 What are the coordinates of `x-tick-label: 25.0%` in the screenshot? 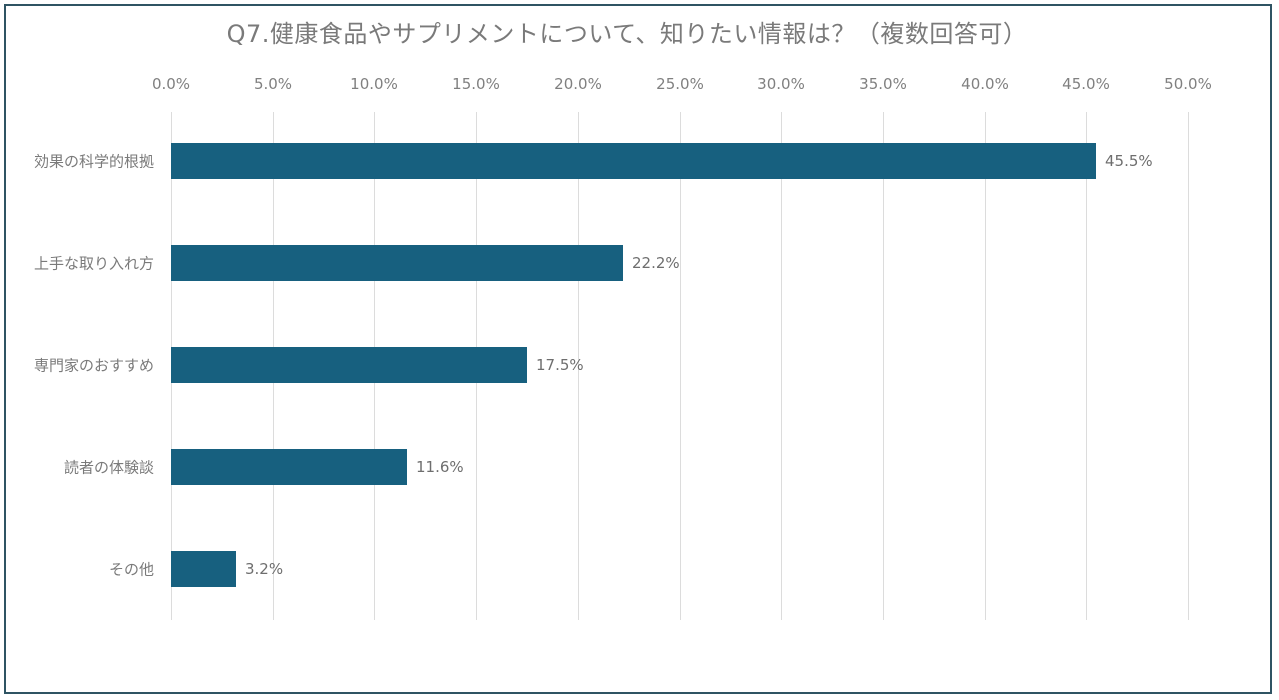 It's located at (680, 84).